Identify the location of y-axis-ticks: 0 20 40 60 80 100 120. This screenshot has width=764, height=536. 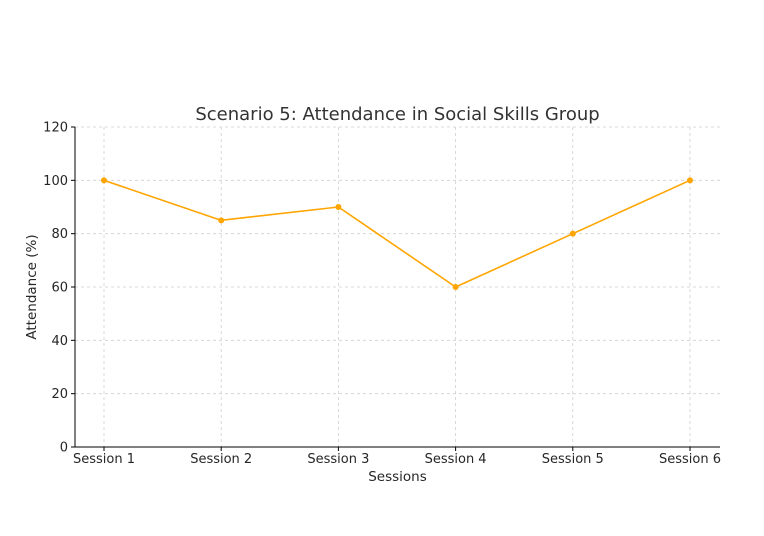
(59, 288).